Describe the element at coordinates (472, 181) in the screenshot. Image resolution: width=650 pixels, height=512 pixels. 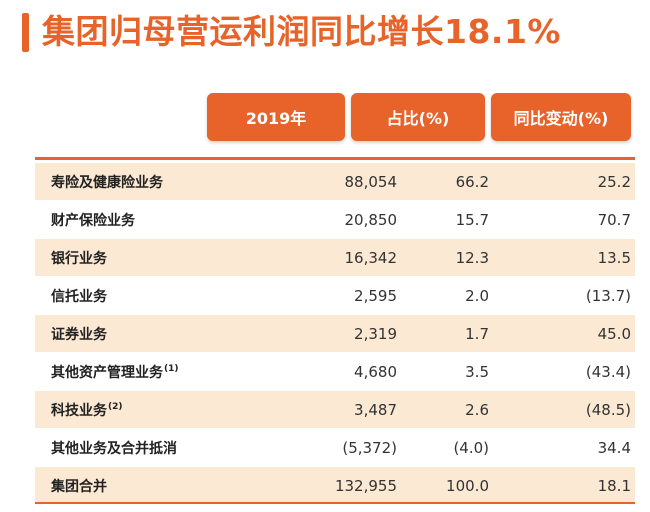
I see `share-cell: 66.2` at that location.